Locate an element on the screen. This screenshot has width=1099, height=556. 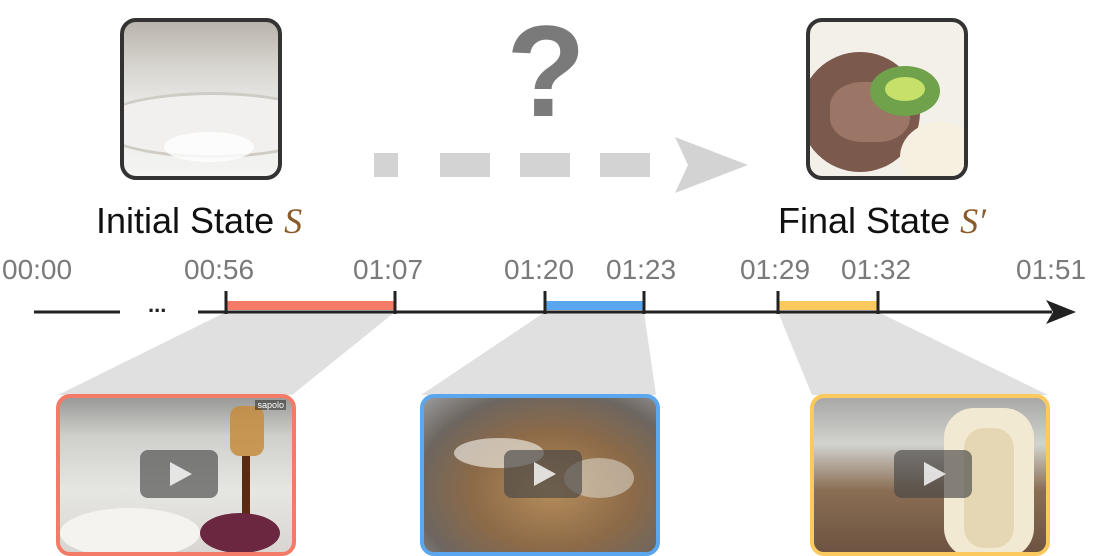
initial-state-label: Initial State S is located at coordinates (199, 220).